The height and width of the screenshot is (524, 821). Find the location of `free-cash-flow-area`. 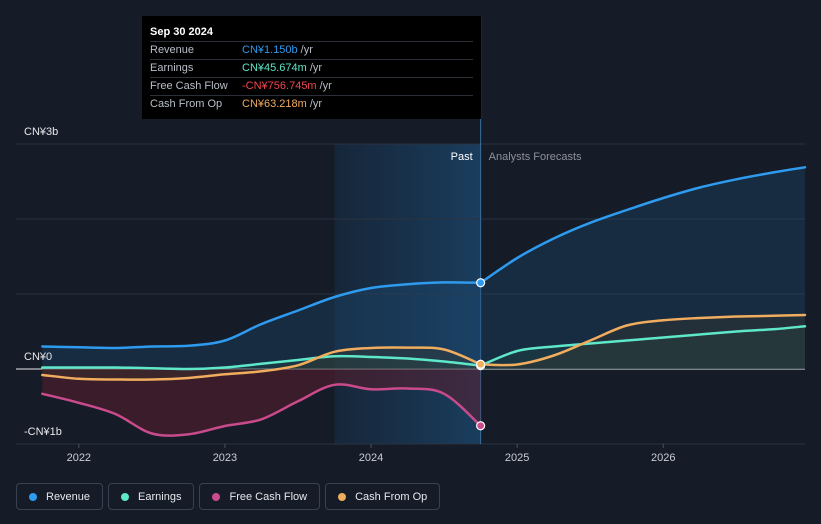

free-cash-flow-area is located at coordinates (261, 402).